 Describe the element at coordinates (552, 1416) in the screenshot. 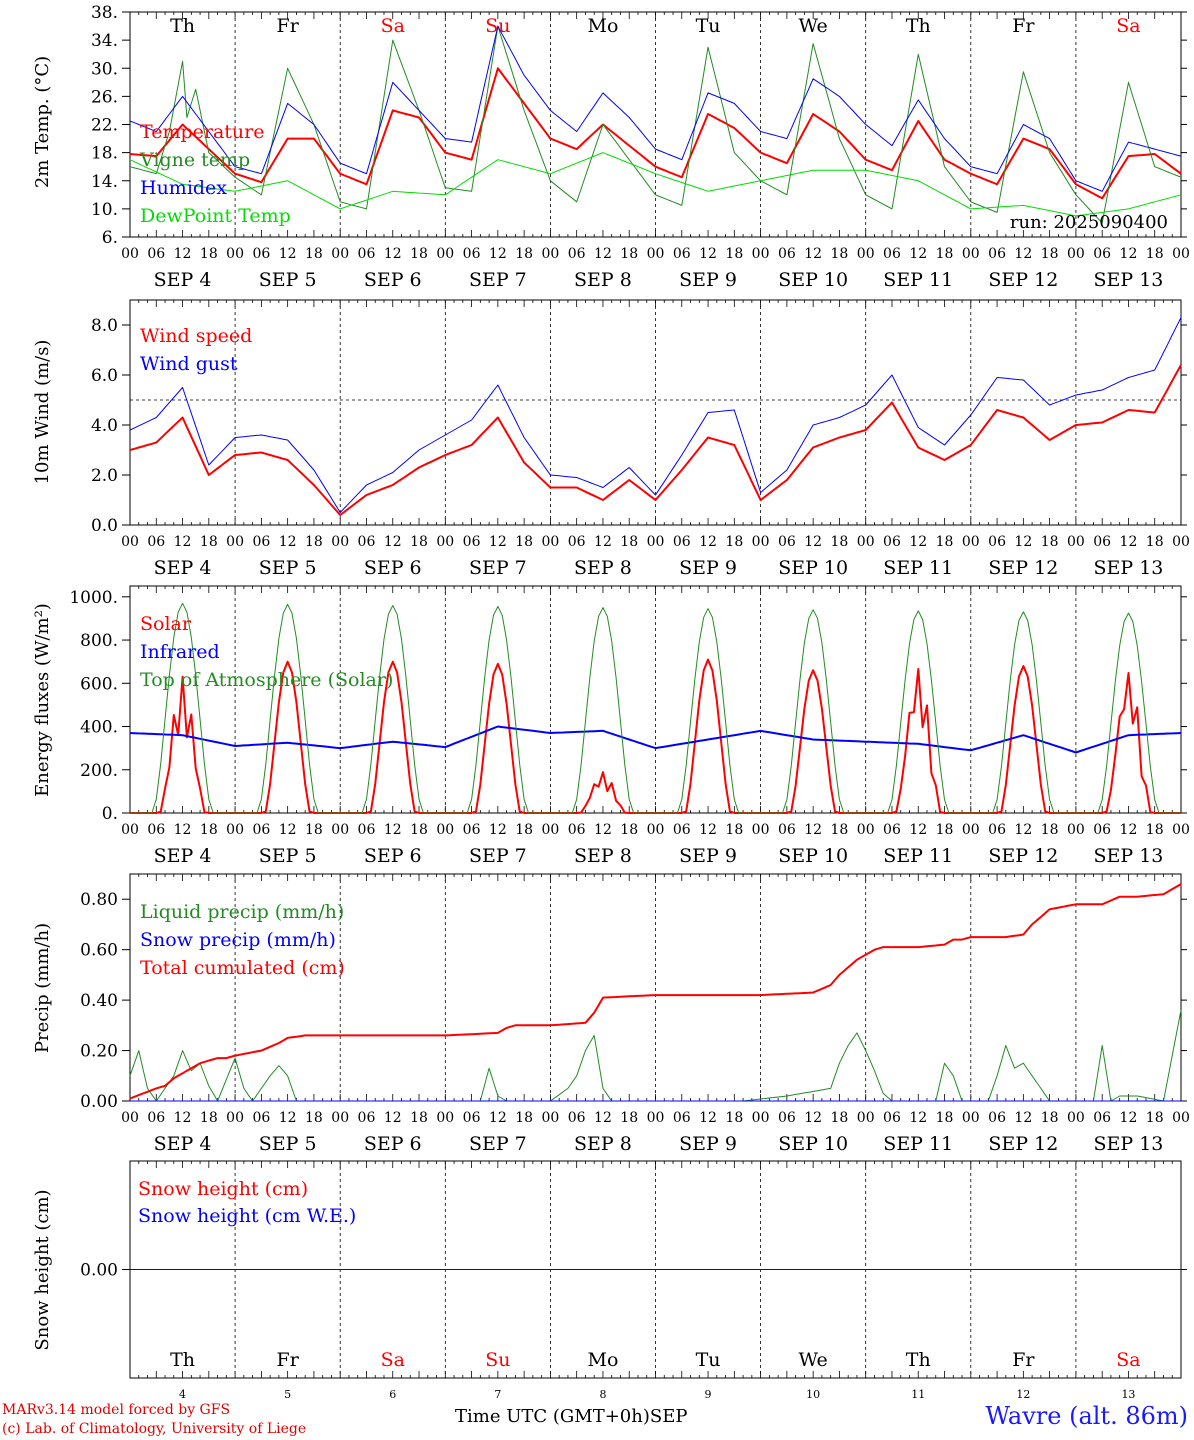

I see `time-axis-title-text: Time UTC (GMT+0h)` at that location.